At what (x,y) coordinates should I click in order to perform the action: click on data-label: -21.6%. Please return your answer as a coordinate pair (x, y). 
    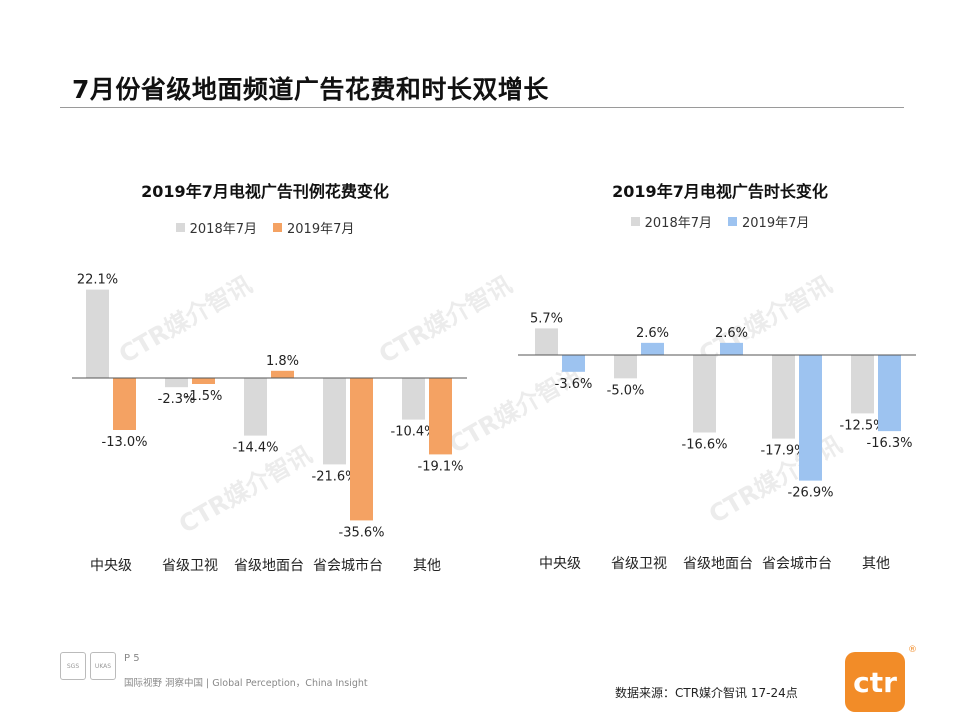
    Looking at the image, I should click on (335, 476).